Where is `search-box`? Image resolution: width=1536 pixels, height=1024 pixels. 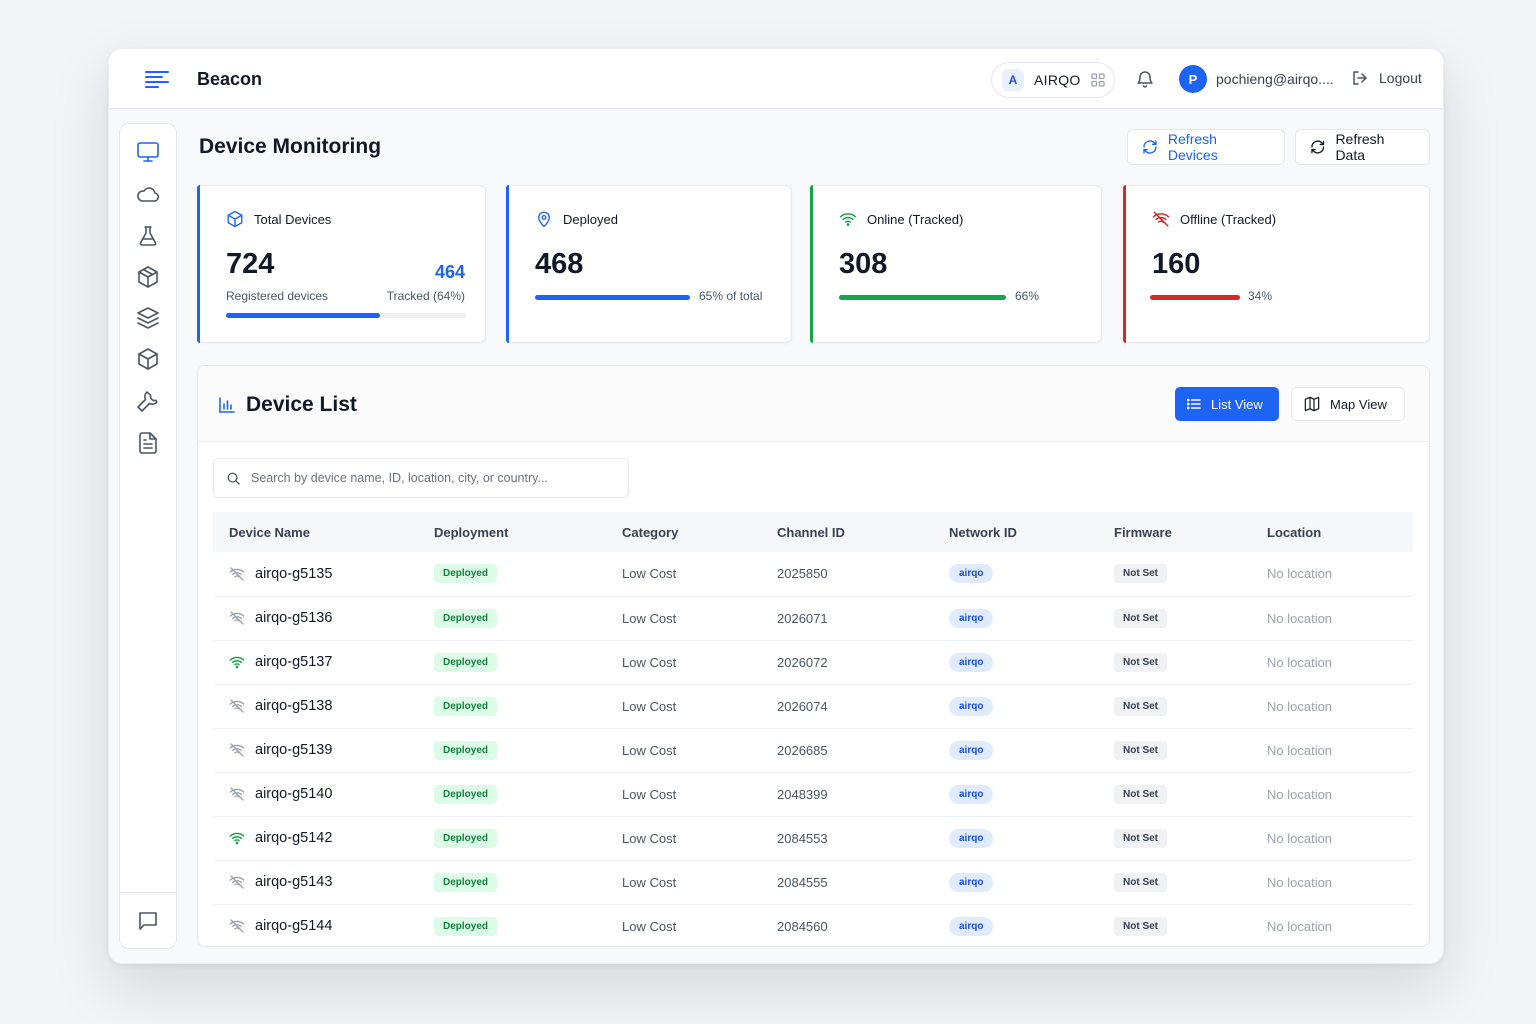
search-box is located at coordinates (421, 478).